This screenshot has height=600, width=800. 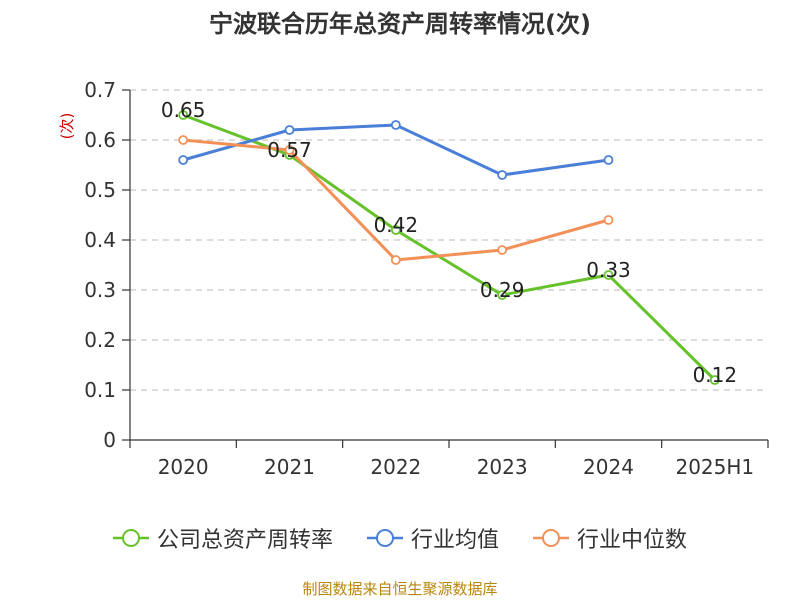 I want to click on x-tick-label: 2022, so click(x=395, y=467).